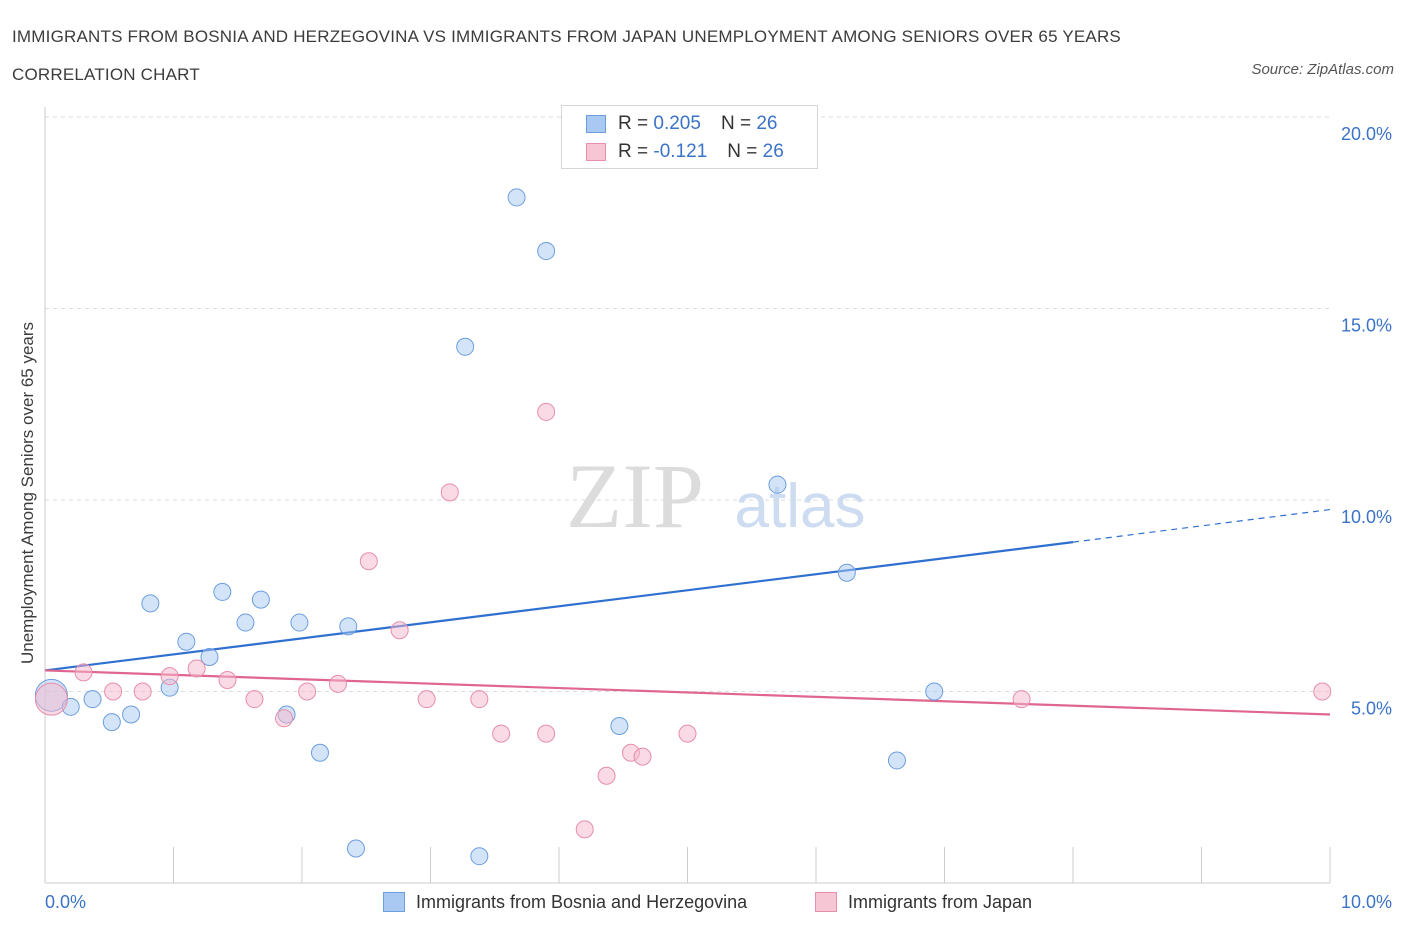 This screenshot has height=930, width=1406. Describe the element at coordinates (596, 124) in the screenshot. I see `bosnia-swatch` at that location.